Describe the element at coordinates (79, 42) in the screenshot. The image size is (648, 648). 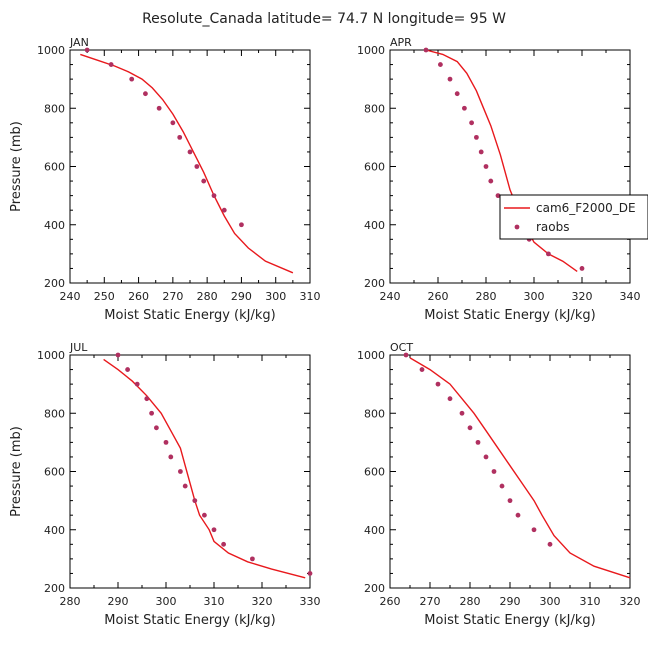
I see `panel-label: JAN` at that location.